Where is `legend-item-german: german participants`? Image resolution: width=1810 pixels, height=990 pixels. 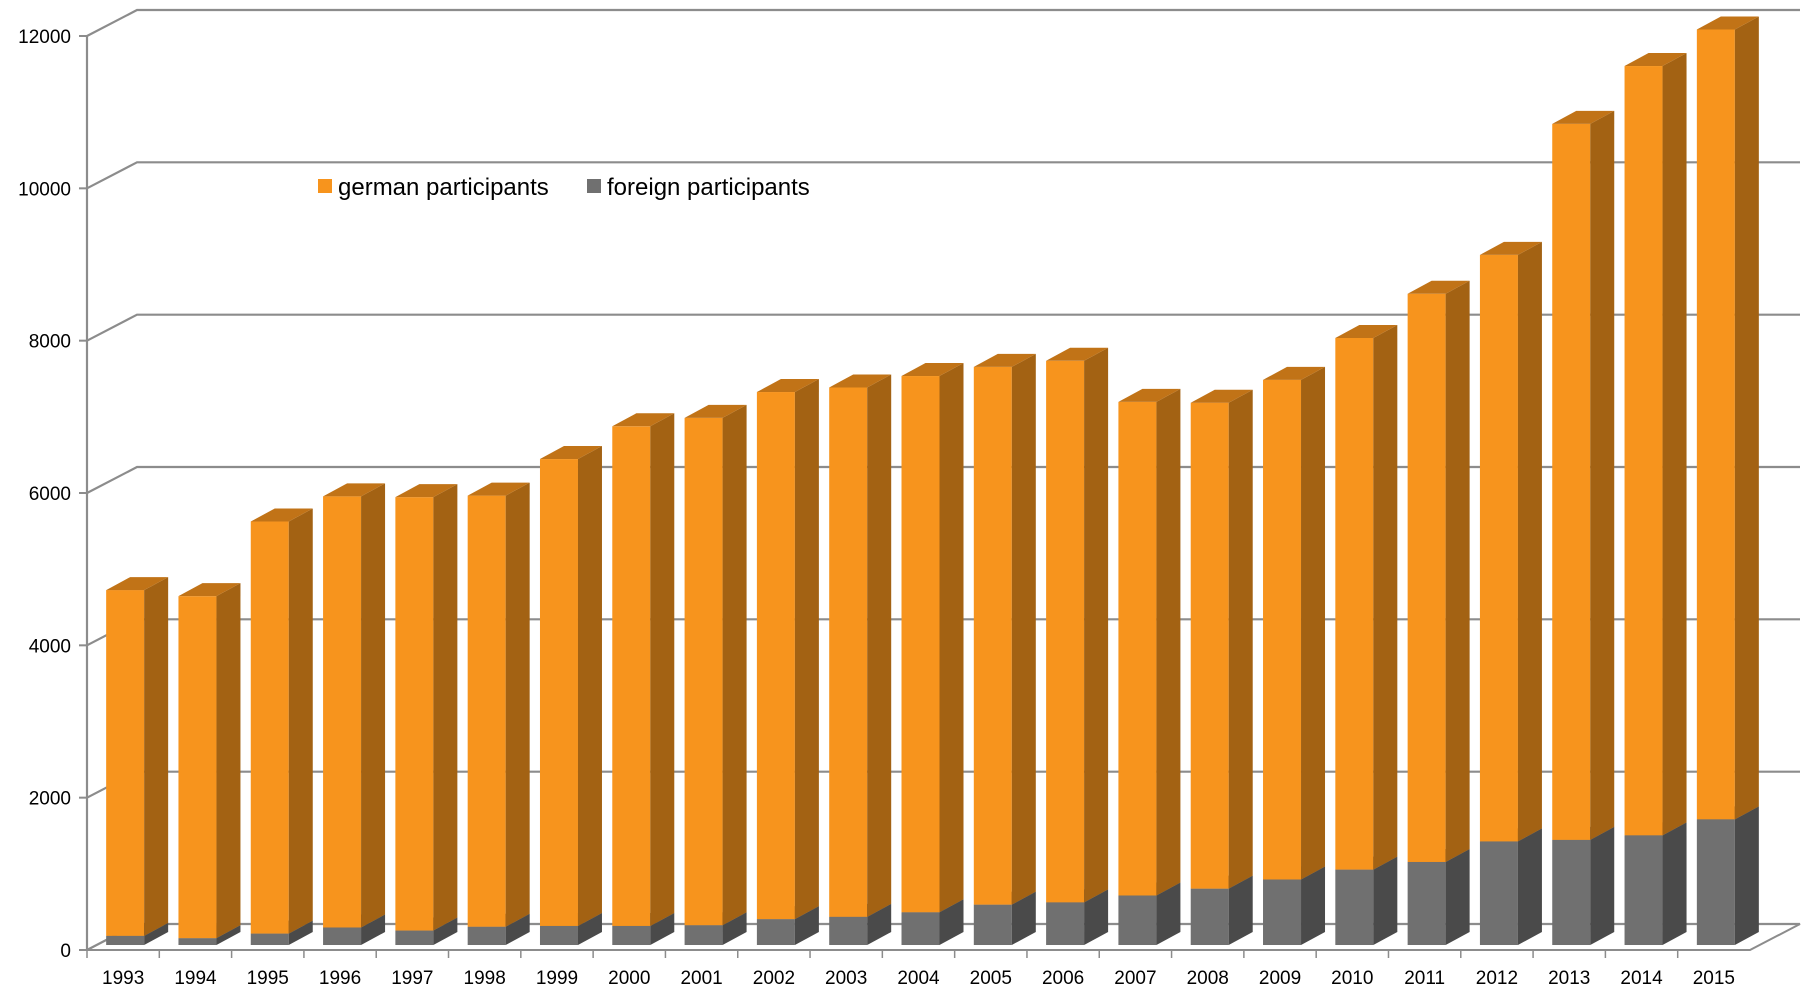
legend-item-german: german participants is located at coordinates (433, 187).